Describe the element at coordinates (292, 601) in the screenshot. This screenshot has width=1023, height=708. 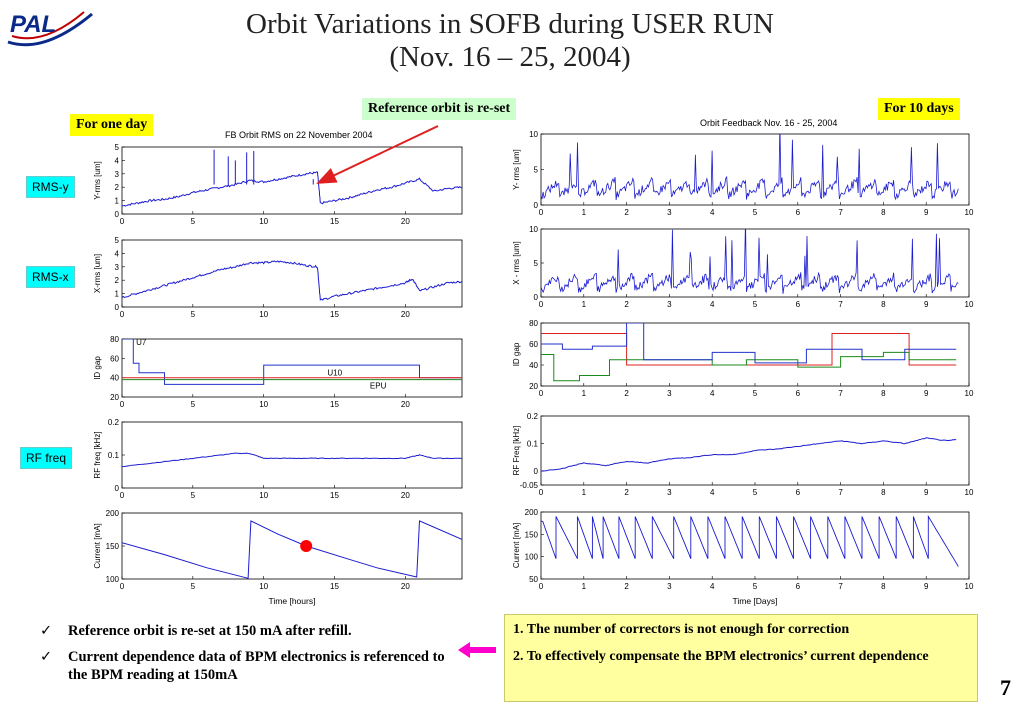
I see `x-axis-label: Time [hours]` at that location.